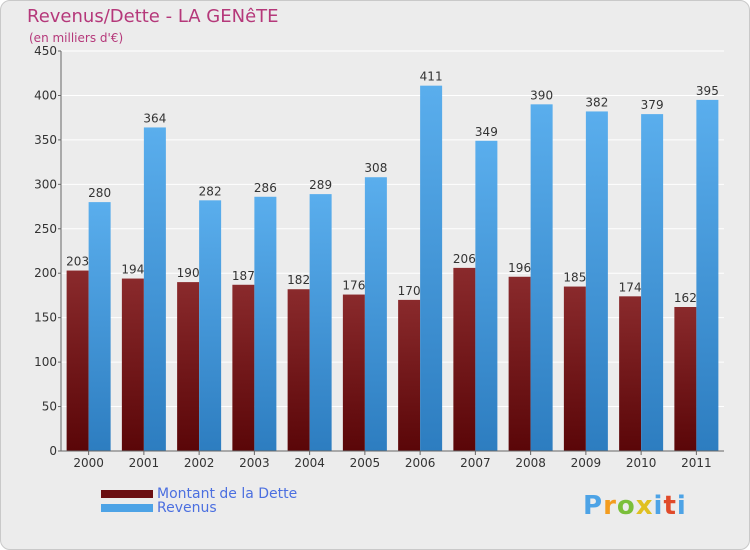 This screenshot has height=550, width=750. What do you see at coordinates (76, 38) in the screenshot?
I see `chart-subtitle: (en milliers d'€)` at bounding box center [76, 38].